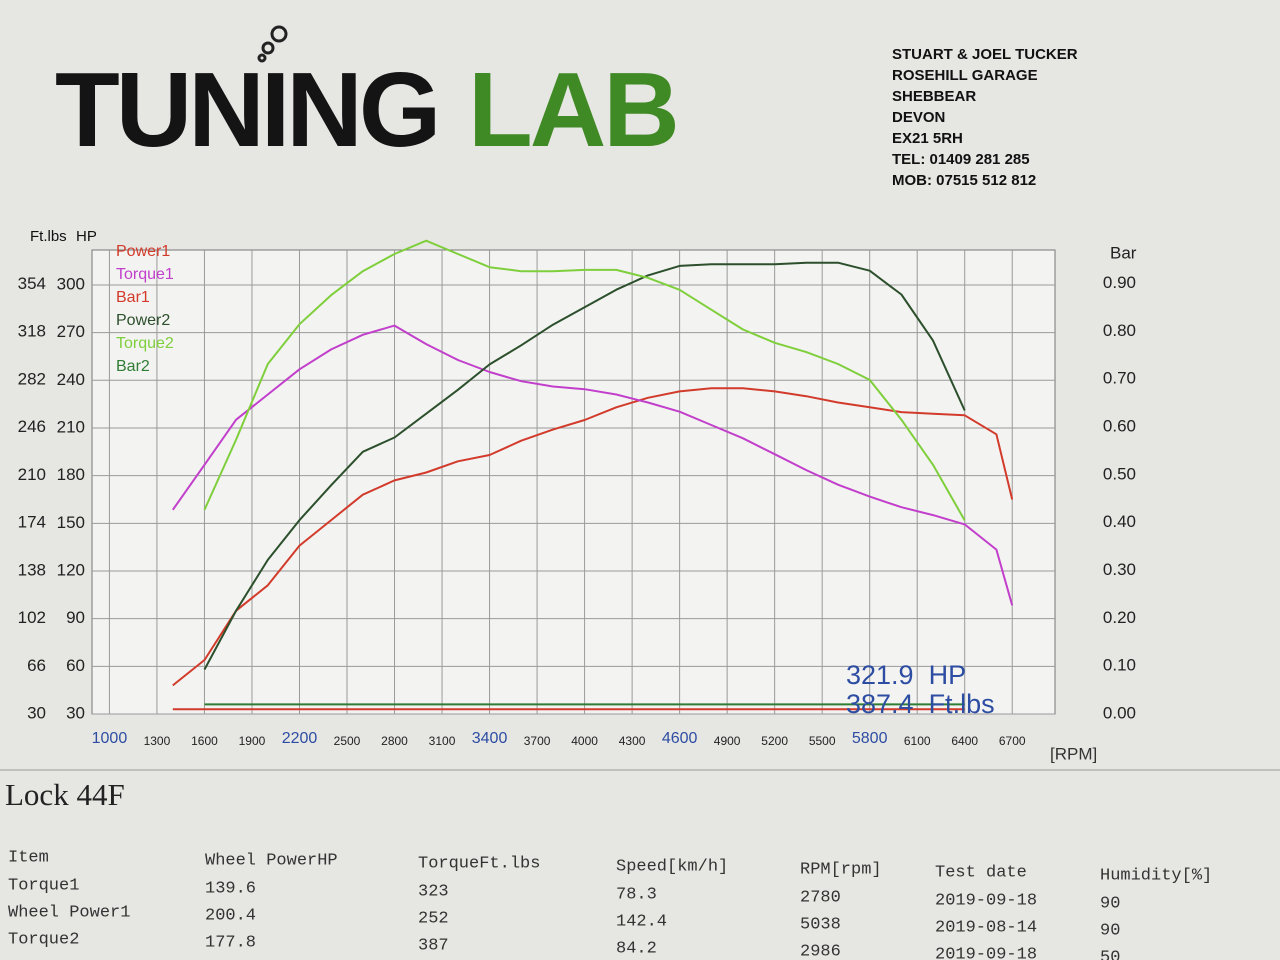 Image resolution: width=1280 pixels, height=960 pixels. I want to click on address-line: MOB: 07515 512 812, so click(964, 180).